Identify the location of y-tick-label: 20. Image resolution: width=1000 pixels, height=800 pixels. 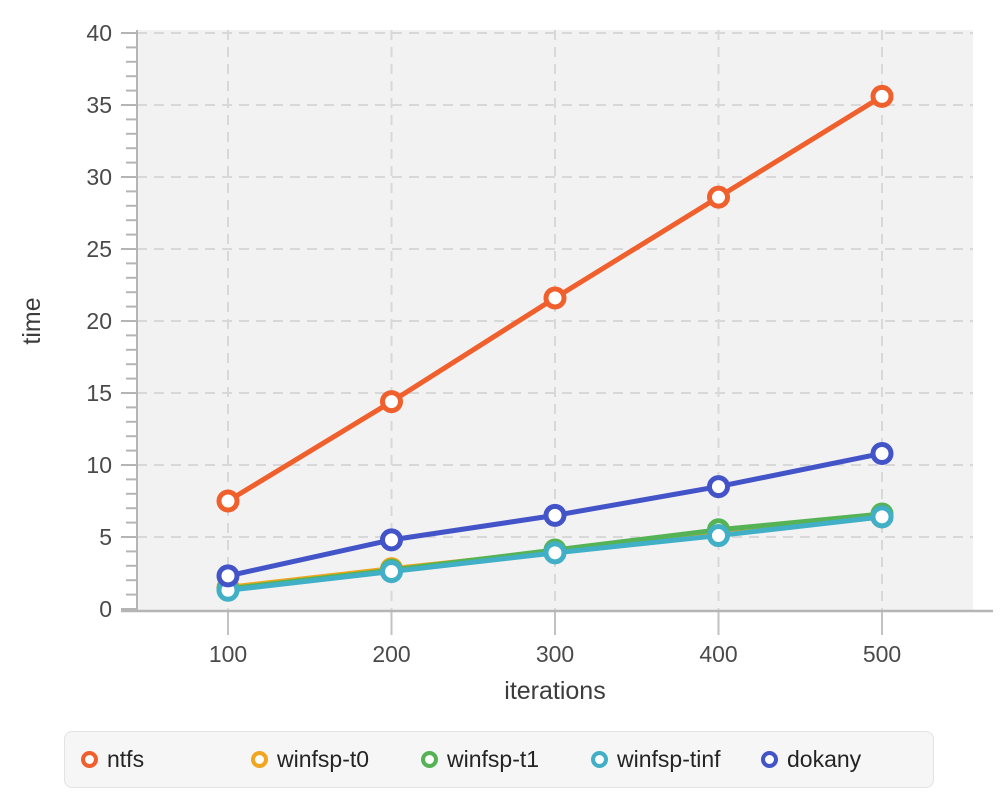
(99, 321).